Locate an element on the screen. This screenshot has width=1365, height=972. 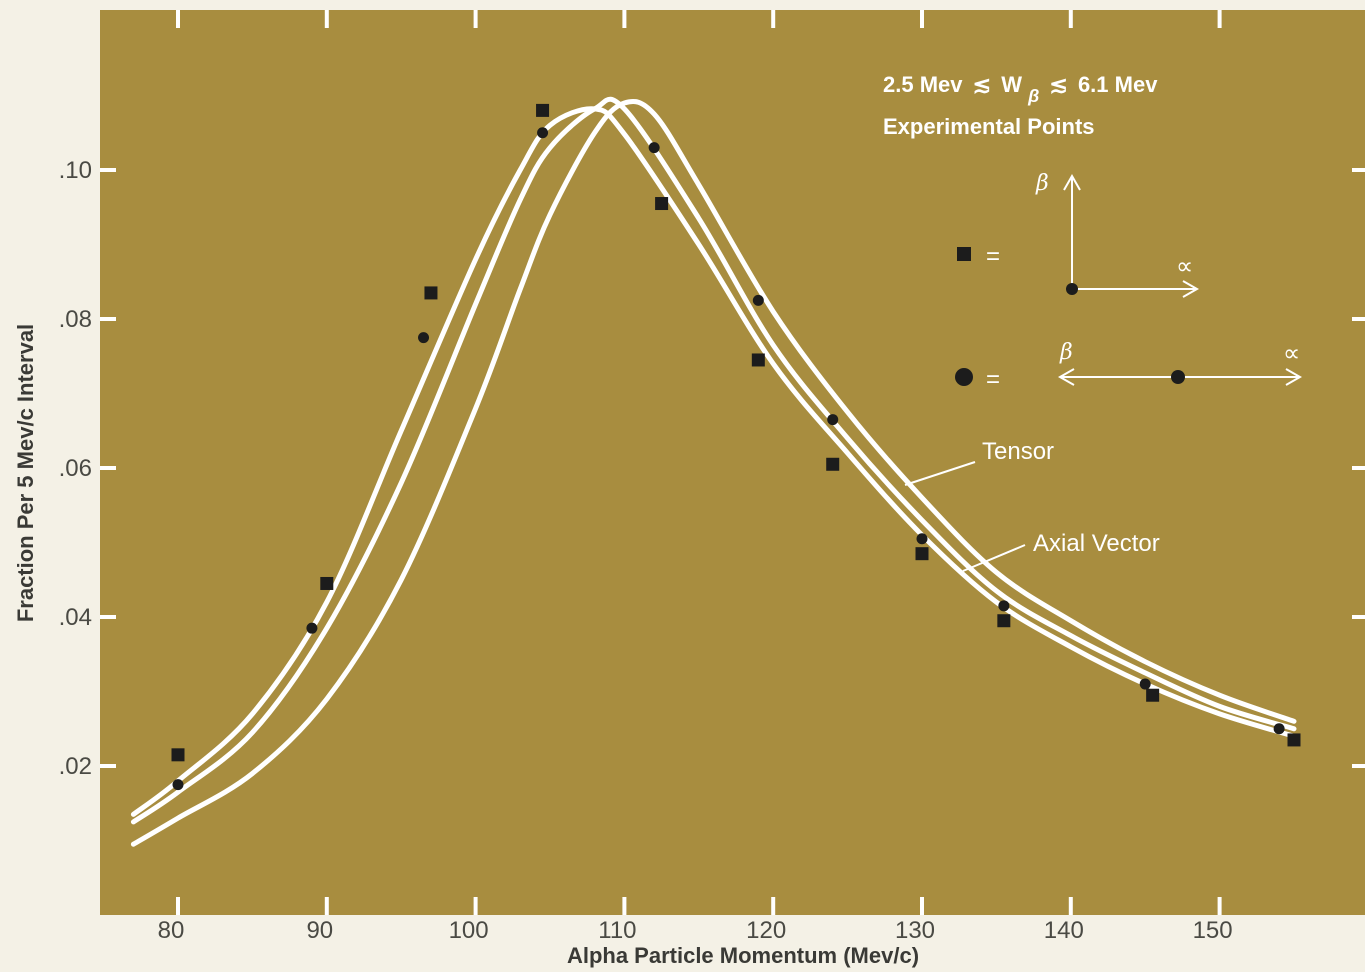
x-tick-label-5: 130 is located at coordinates (915, 930).